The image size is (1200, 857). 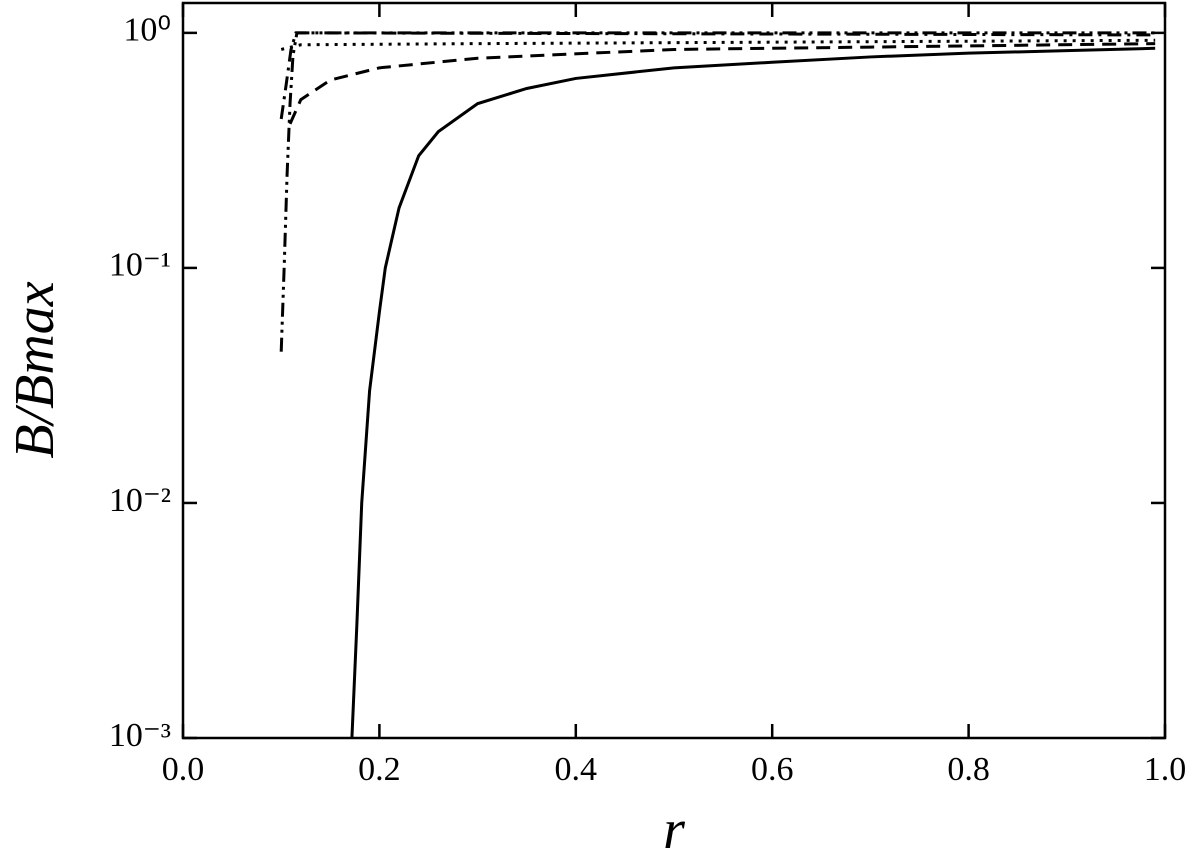 What do you see at coordinates (140, 265) in the screenshot?
I see `y-tick-label: 10⁻¹` at bounding box center [140, 265].